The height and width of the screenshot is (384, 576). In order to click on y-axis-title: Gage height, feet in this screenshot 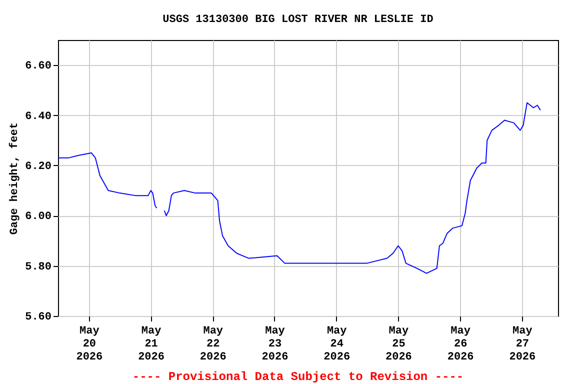, I will do `click(15, 178)`.